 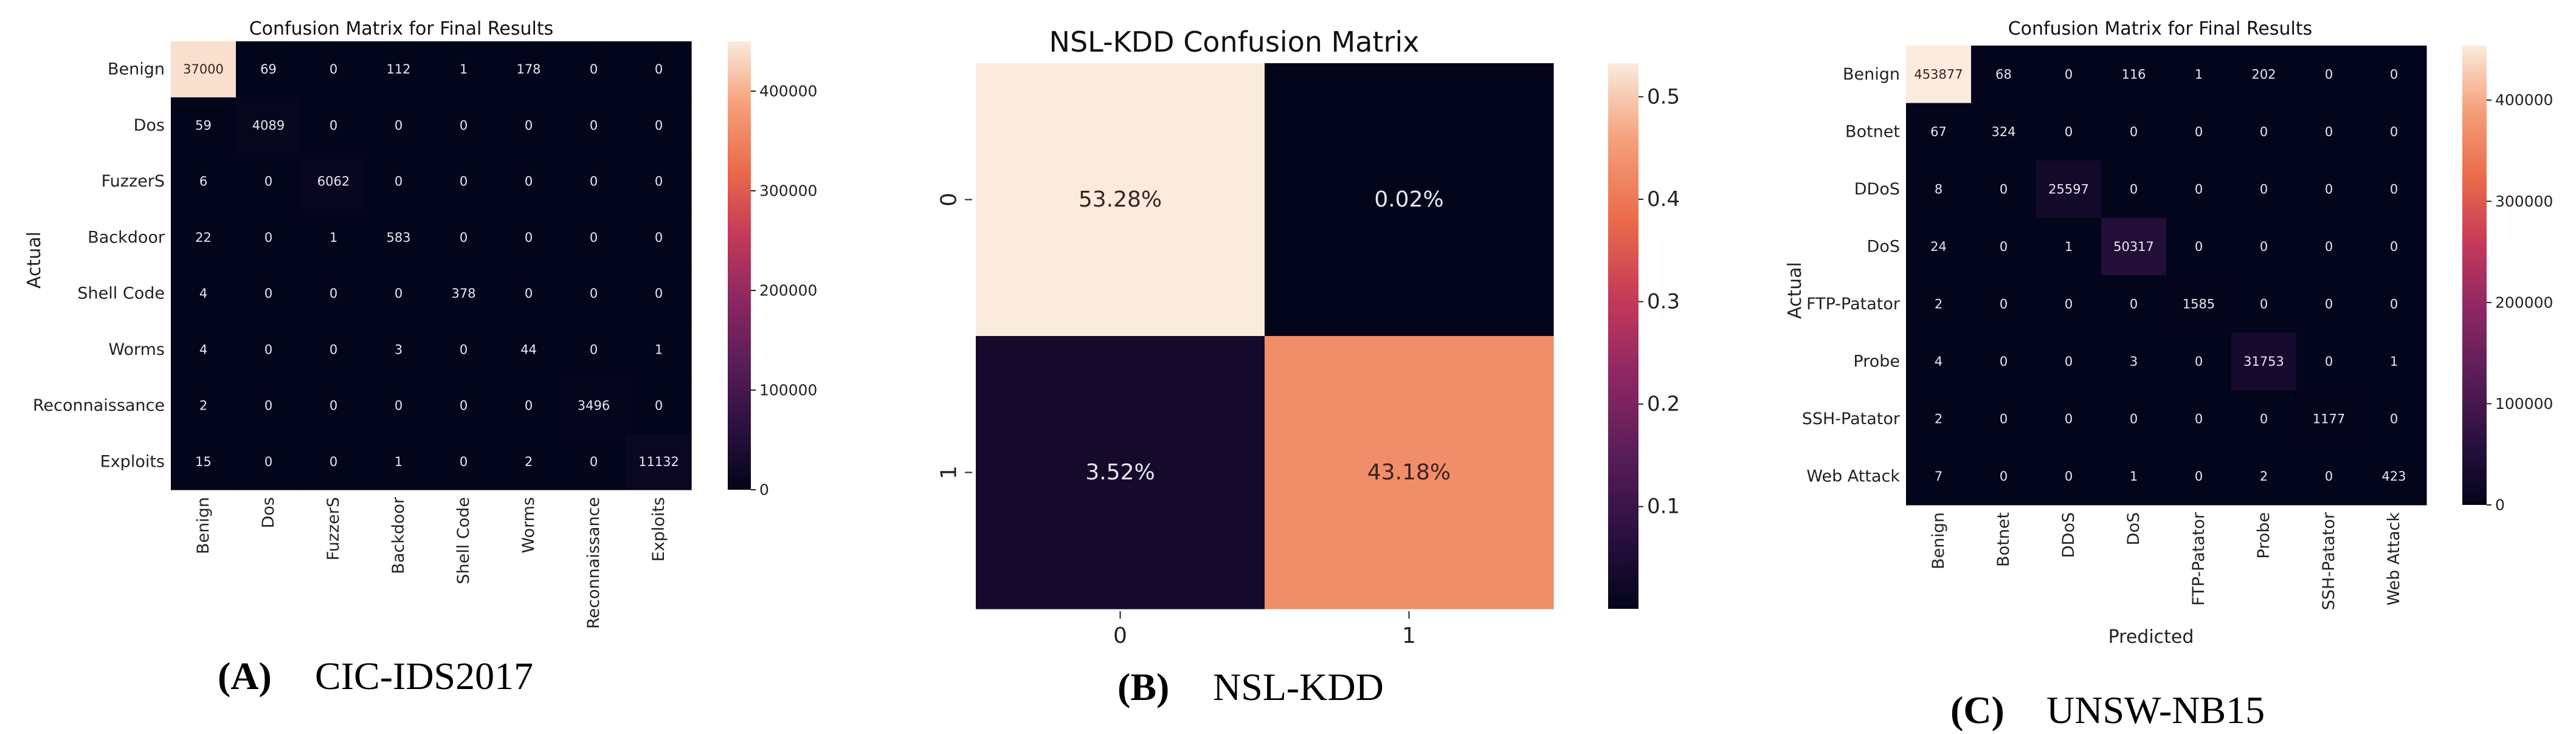 I want to click on panel-b-colorbar-tick-label: 0.1, so click(x=1663, y=507).